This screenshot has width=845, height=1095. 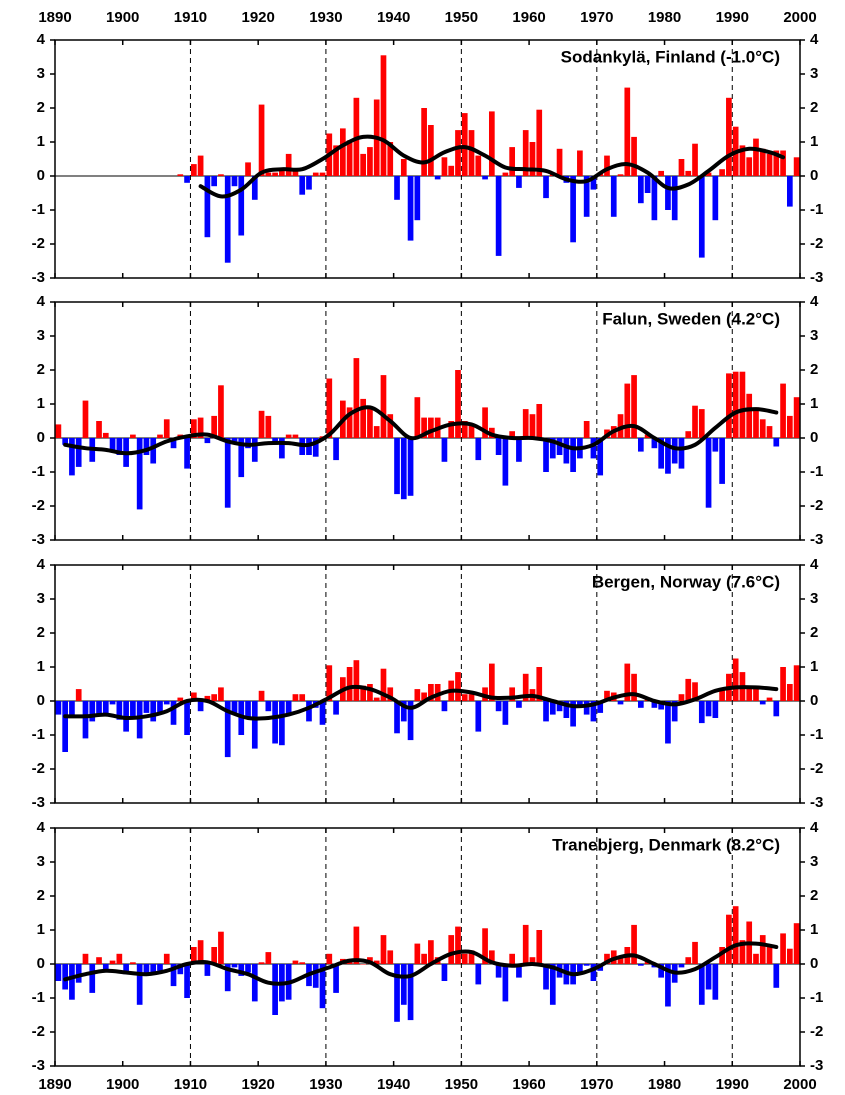 I want to click on y-tick-label: 1, so click(x=41, y=403).